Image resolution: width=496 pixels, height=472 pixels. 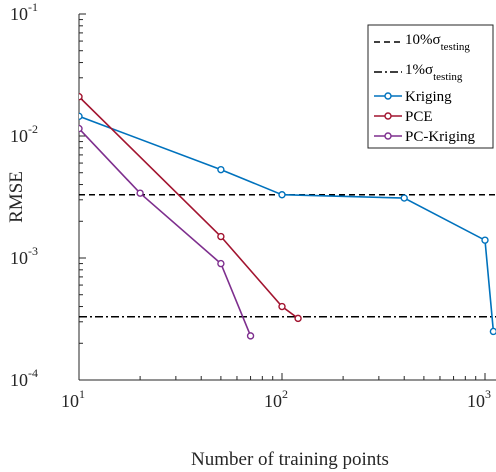 What do you see at coordinates (419, 117) in the screenshot?
I see `legend-label: PCE` at bounding box center [419, 117].